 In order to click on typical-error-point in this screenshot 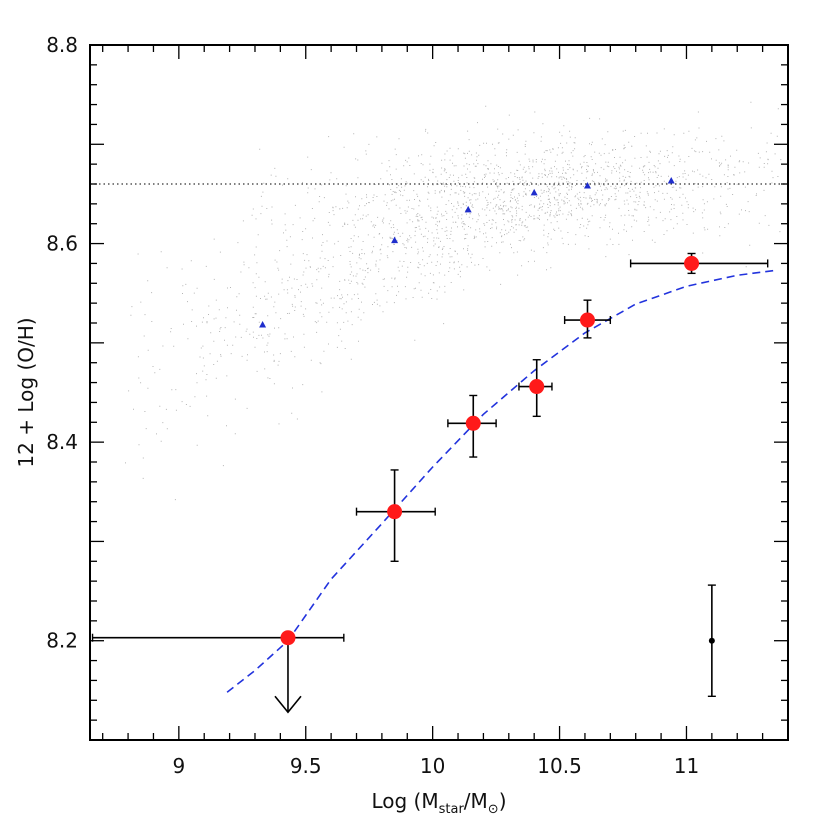, I will do `click(711, 640)`.